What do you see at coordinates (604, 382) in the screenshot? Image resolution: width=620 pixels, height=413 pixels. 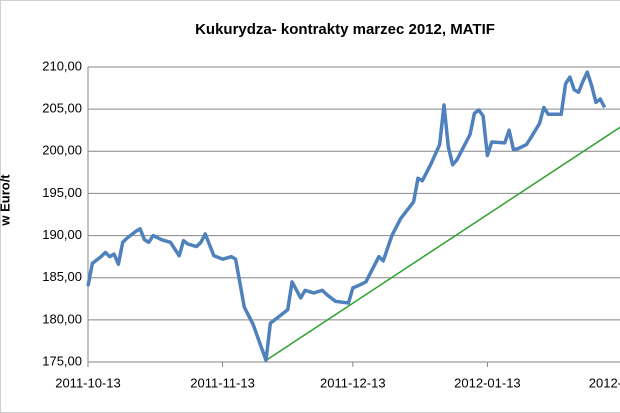 I see `x-tick-label: 2012-02-13` at bounding box center [604, 382].